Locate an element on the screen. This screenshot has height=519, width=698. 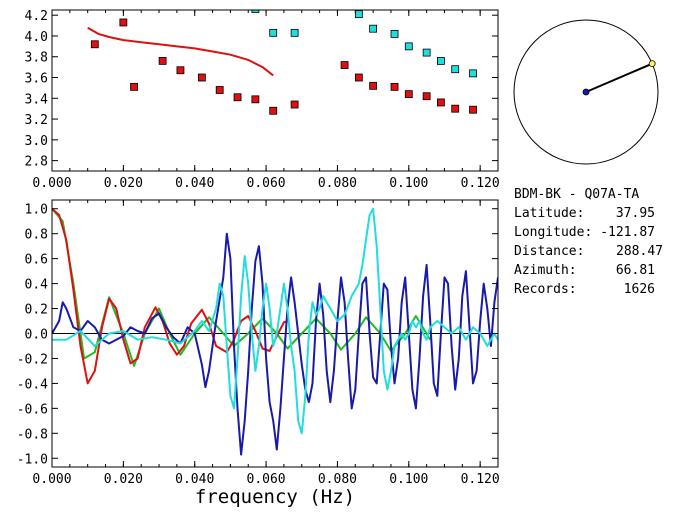
origin-station-dot is located at coordinates (586, 92).